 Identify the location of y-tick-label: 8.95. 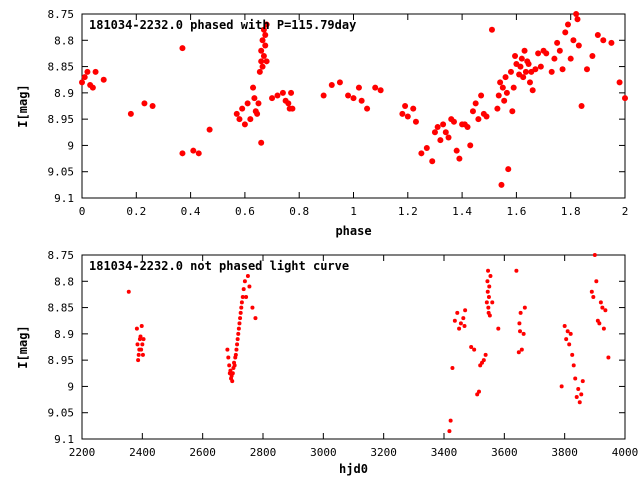
(61, 360).